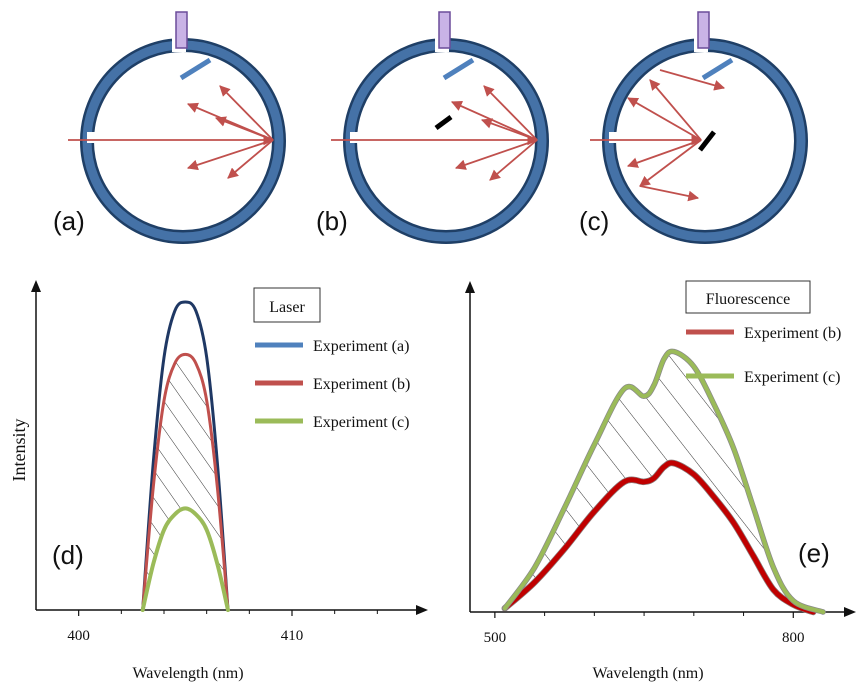  I want to click on panel-label-d: (d), so click(68, 555).